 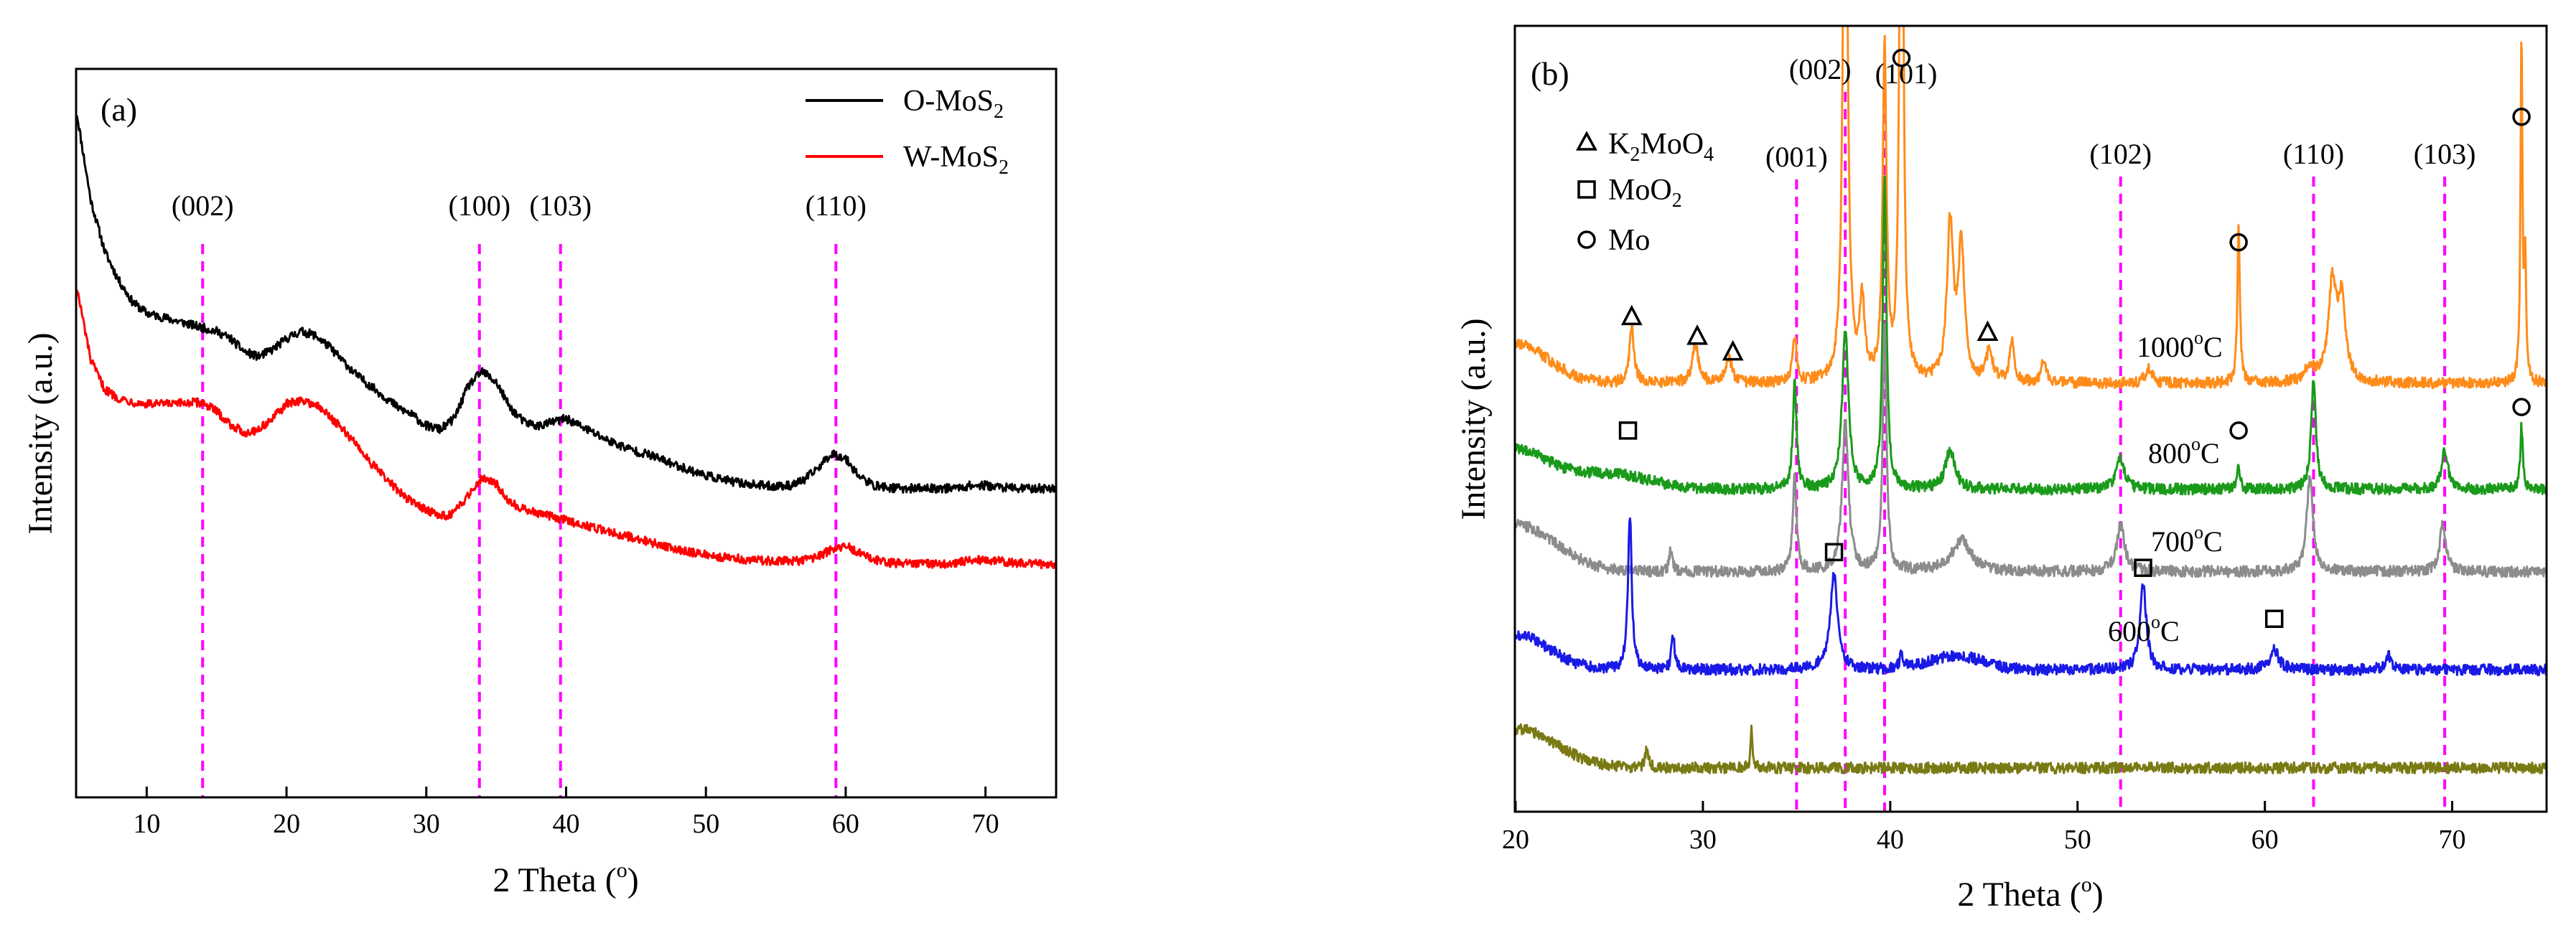 I want to click on legend-label-moo2: MoO2, so click(x=1645, y=193).